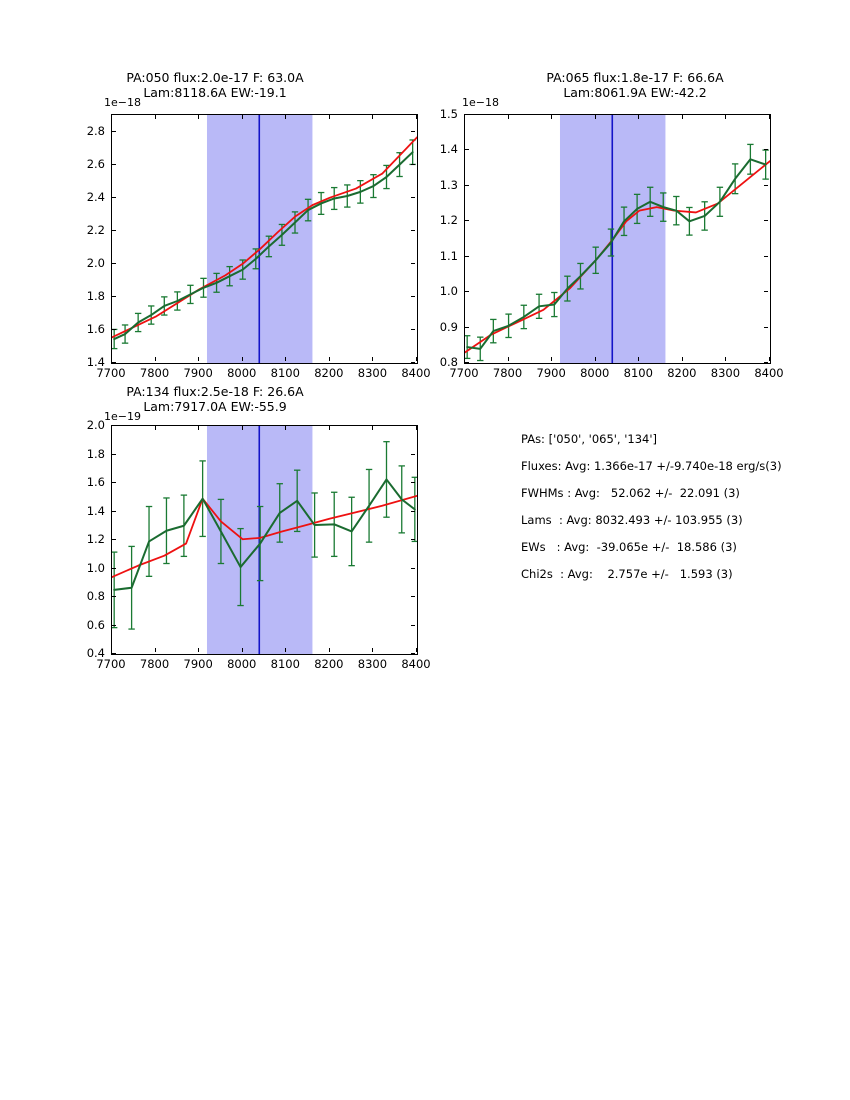 The width and height of the screenshot is (850, 1100). Describe the element at coordinates (448, 184) in the screenshot. I see `y-axis-tick-label: 1.3` at that location.